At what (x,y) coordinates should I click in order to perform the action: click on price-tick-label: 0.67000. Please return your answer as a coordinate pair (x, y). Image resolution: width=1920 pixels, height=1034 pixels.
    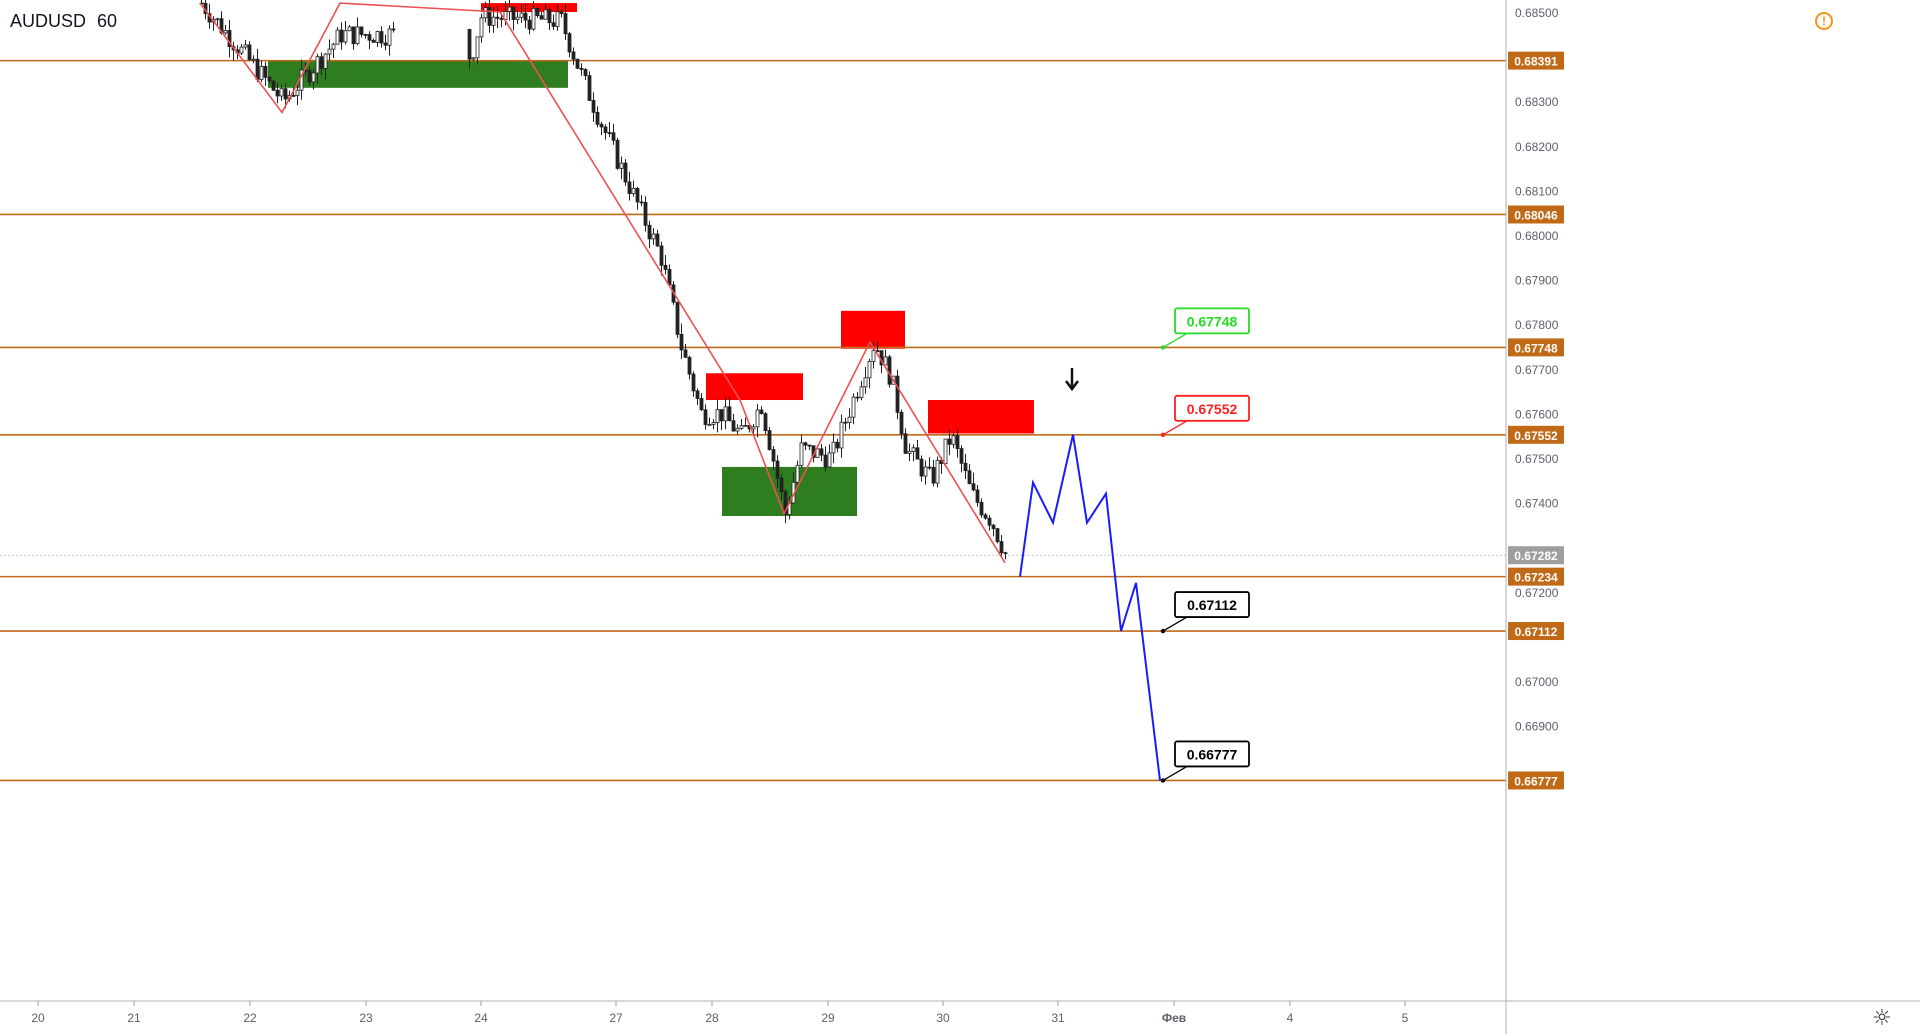
    Looking at the image, I should click on (1537, 682).